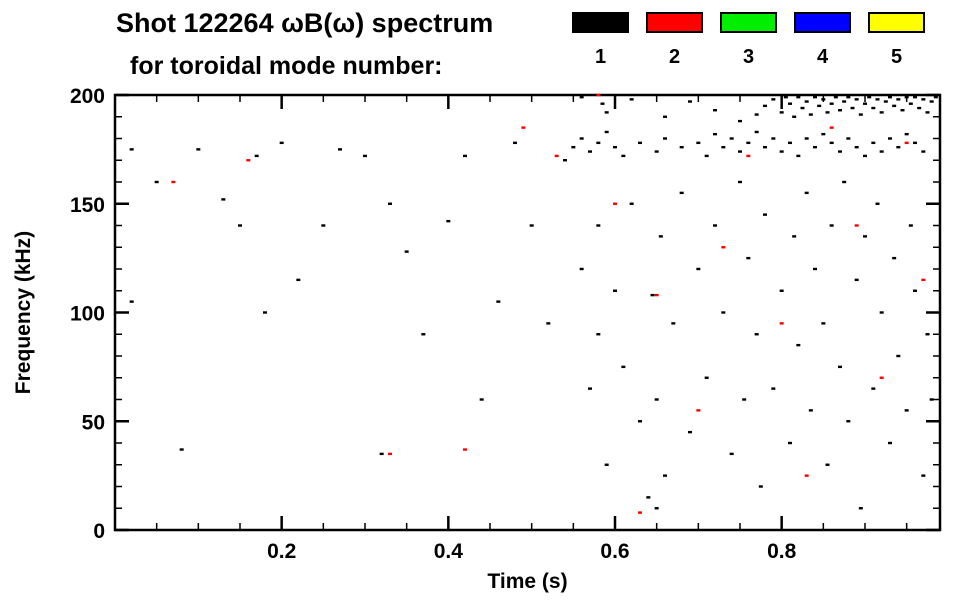 The width and height of the screenshot is (963, 615). I want to click on legend-label-mode-3: 3, so click(748, 57).